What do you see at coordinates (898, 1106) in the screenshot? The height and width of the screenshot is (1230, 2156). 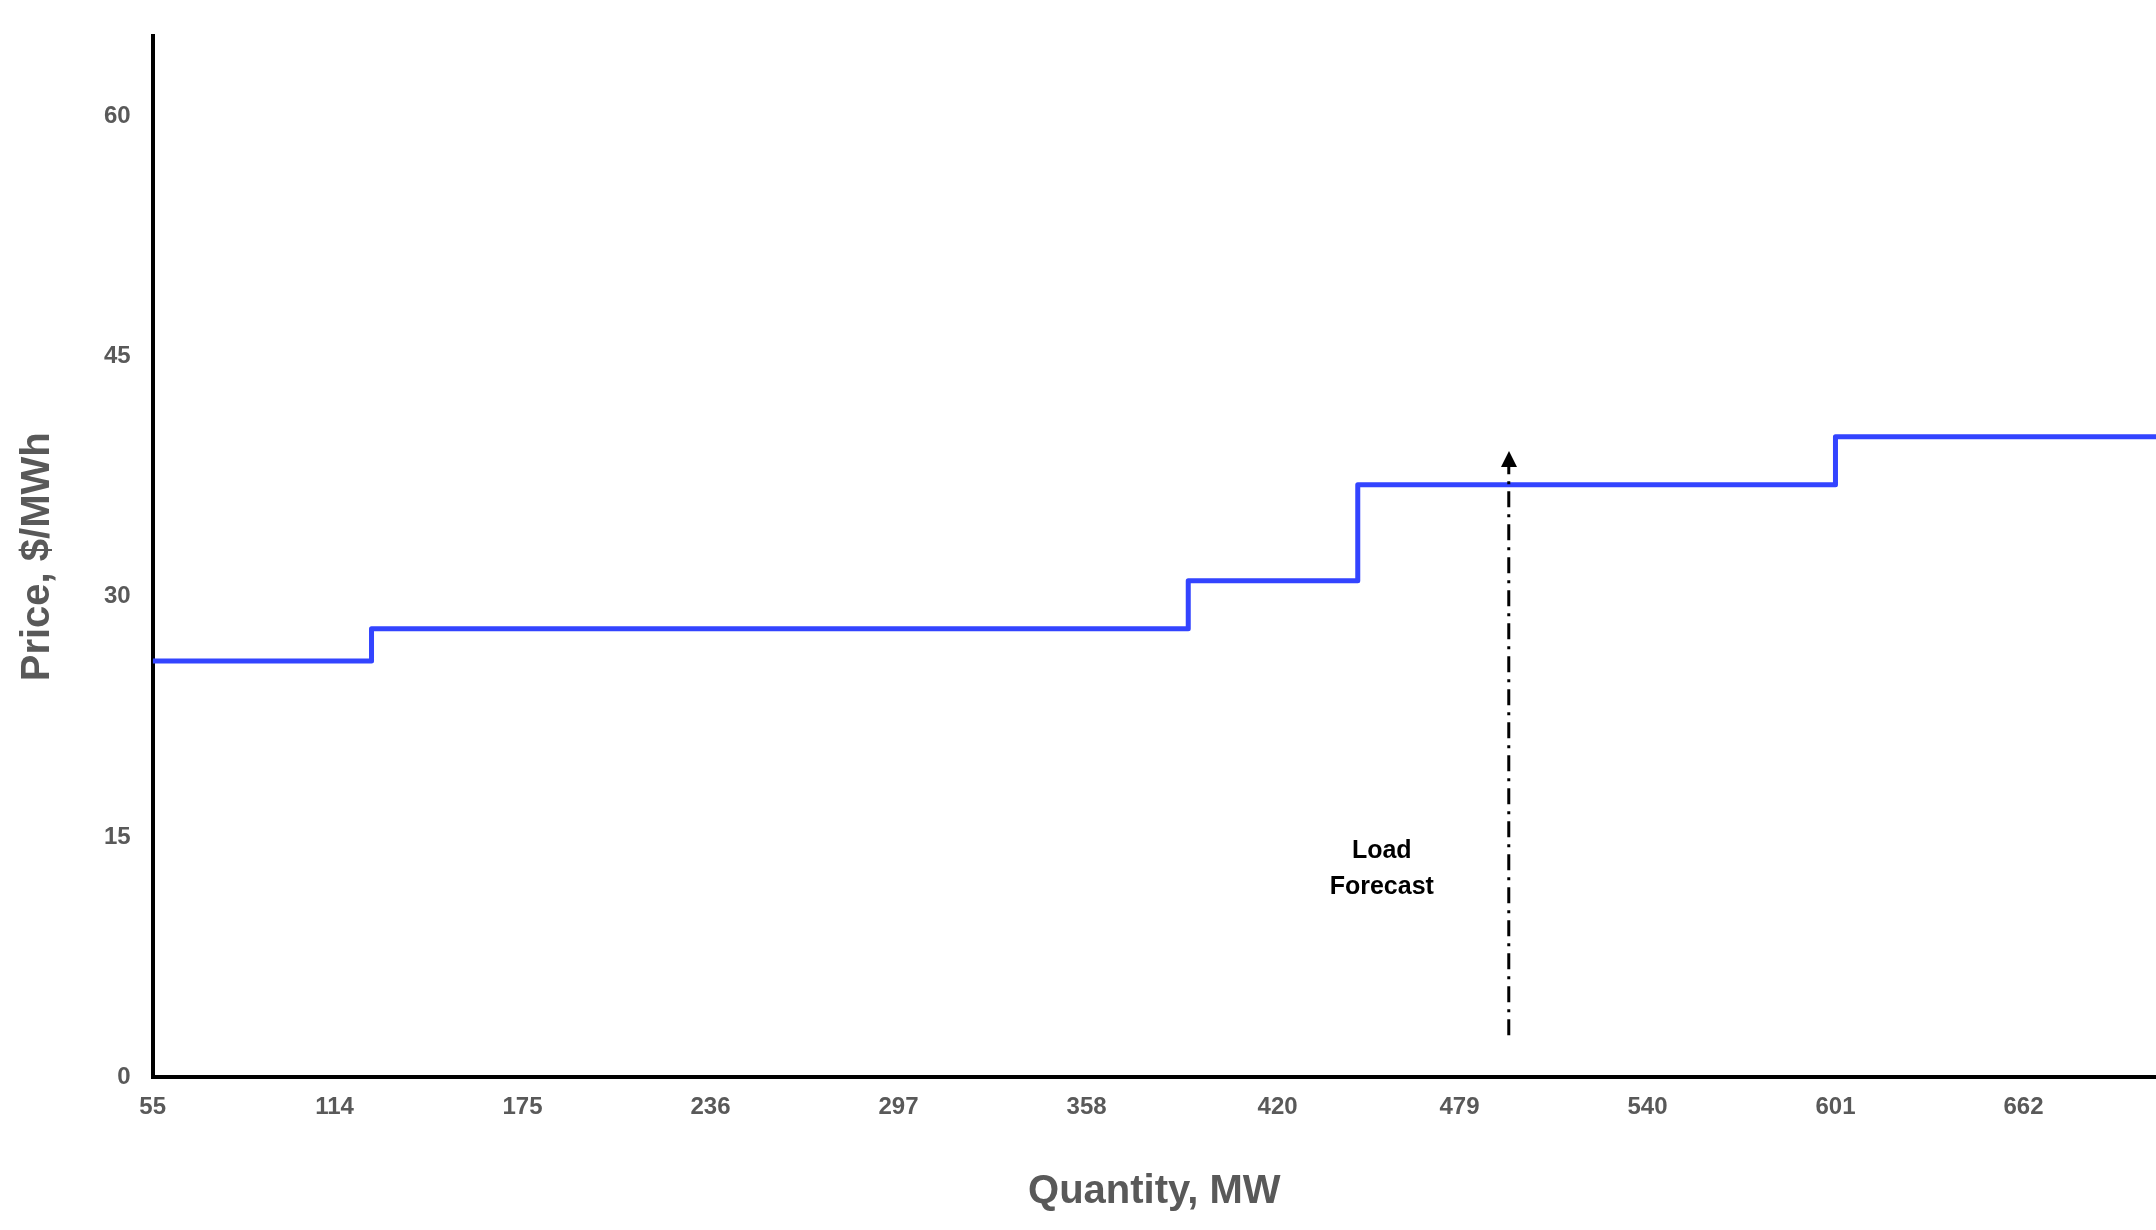 I see `x-tick-label: 297` at bounding box center [898, 1106].